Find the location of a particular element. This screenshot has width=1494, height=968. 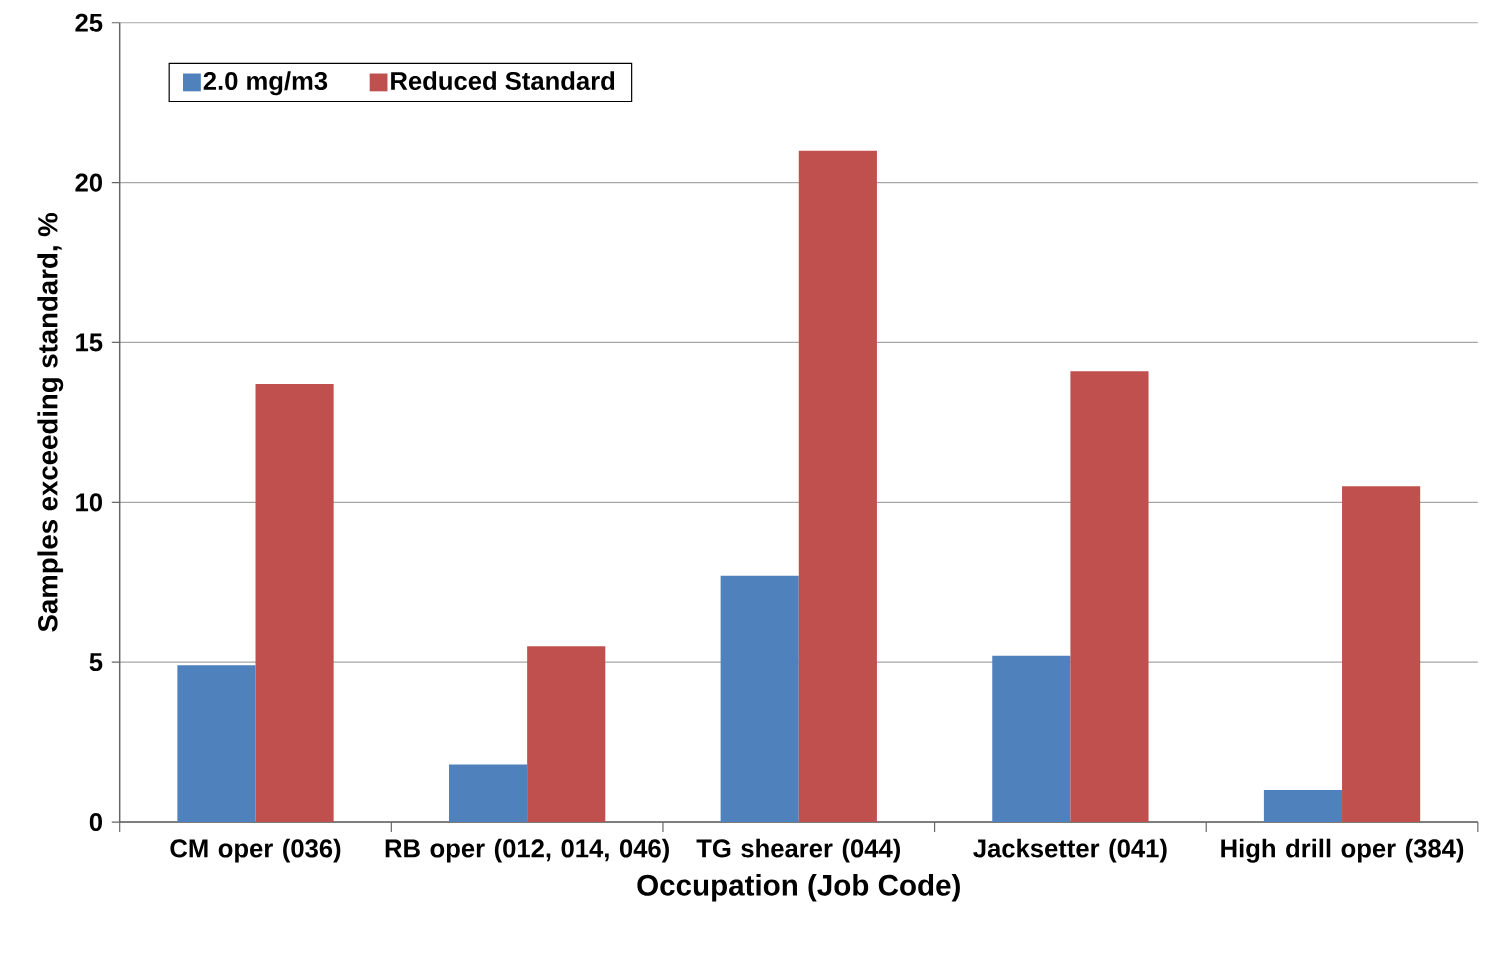

y-tick-label: 20 is located at coordinates (88, 182).